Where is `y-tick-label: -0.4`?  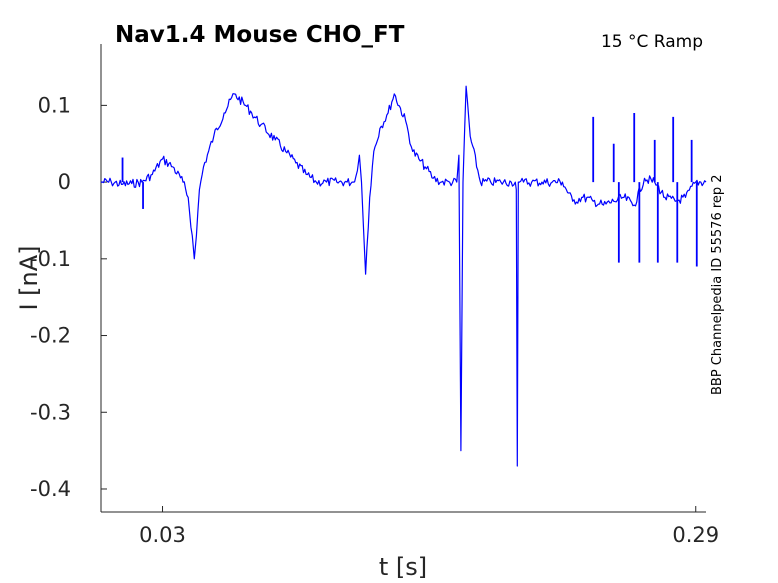
y-tick-label: -0.4 is located at coordinates (50, 489).